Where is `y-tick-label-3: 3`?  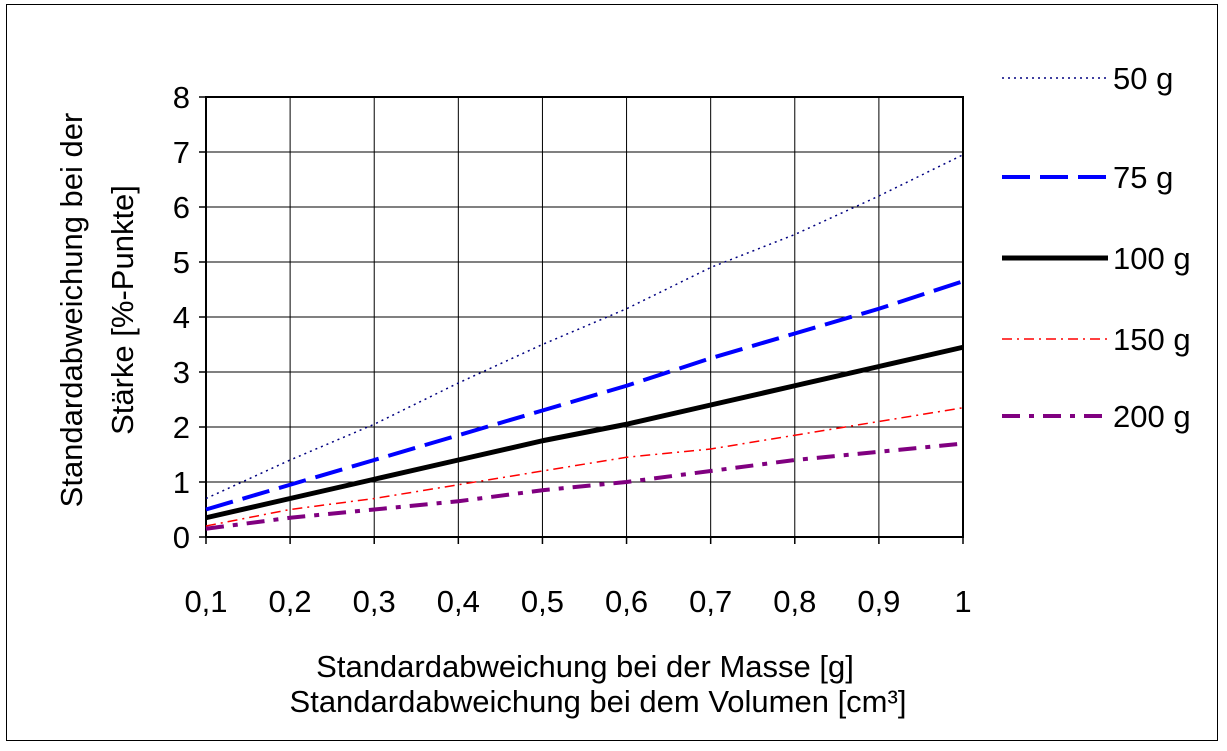 y-tick-label-3: 3 is located at coordinates (181, 372).